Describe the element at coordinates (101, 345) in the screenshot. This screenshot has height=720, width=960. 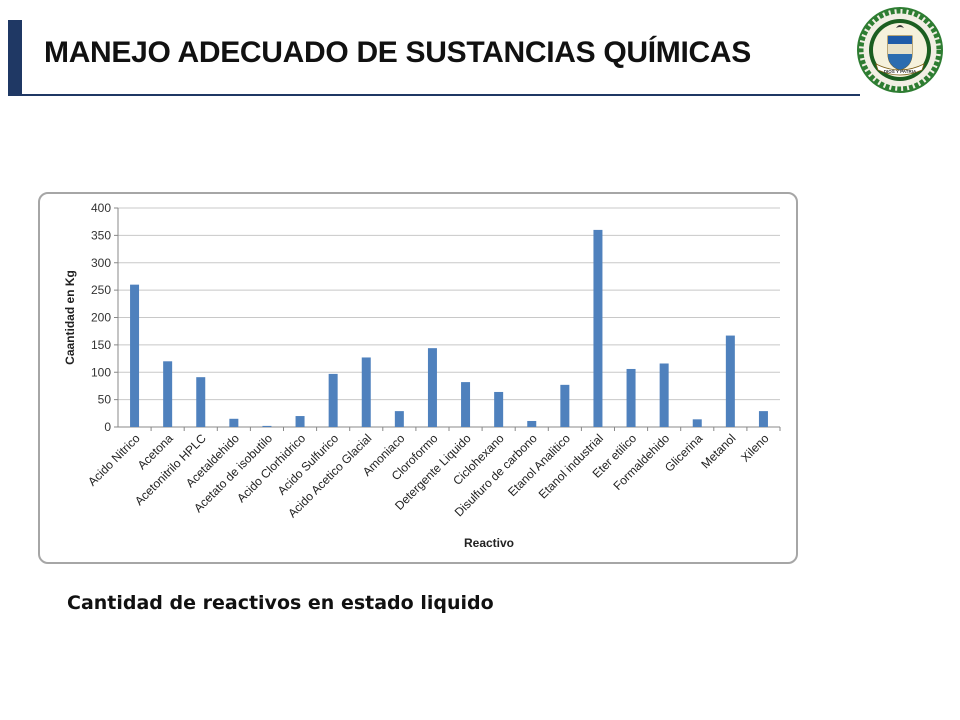
I see `y-tick-label: 150` at that location.